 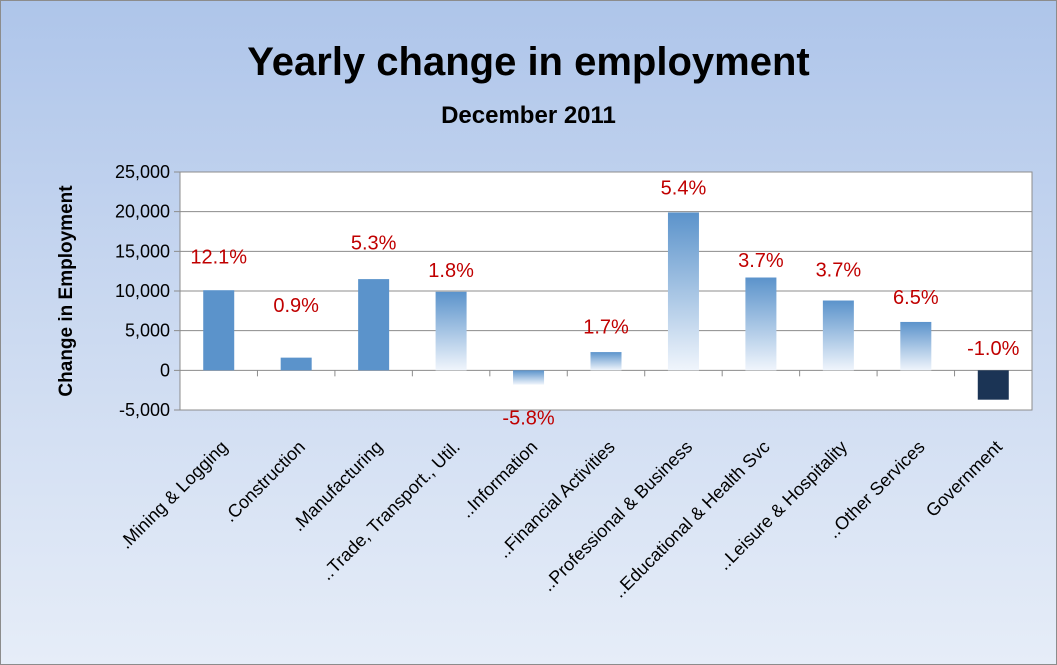 I want to click on x-tick-label: ..Trade, Transport., Util., so click(x=390, y=510).